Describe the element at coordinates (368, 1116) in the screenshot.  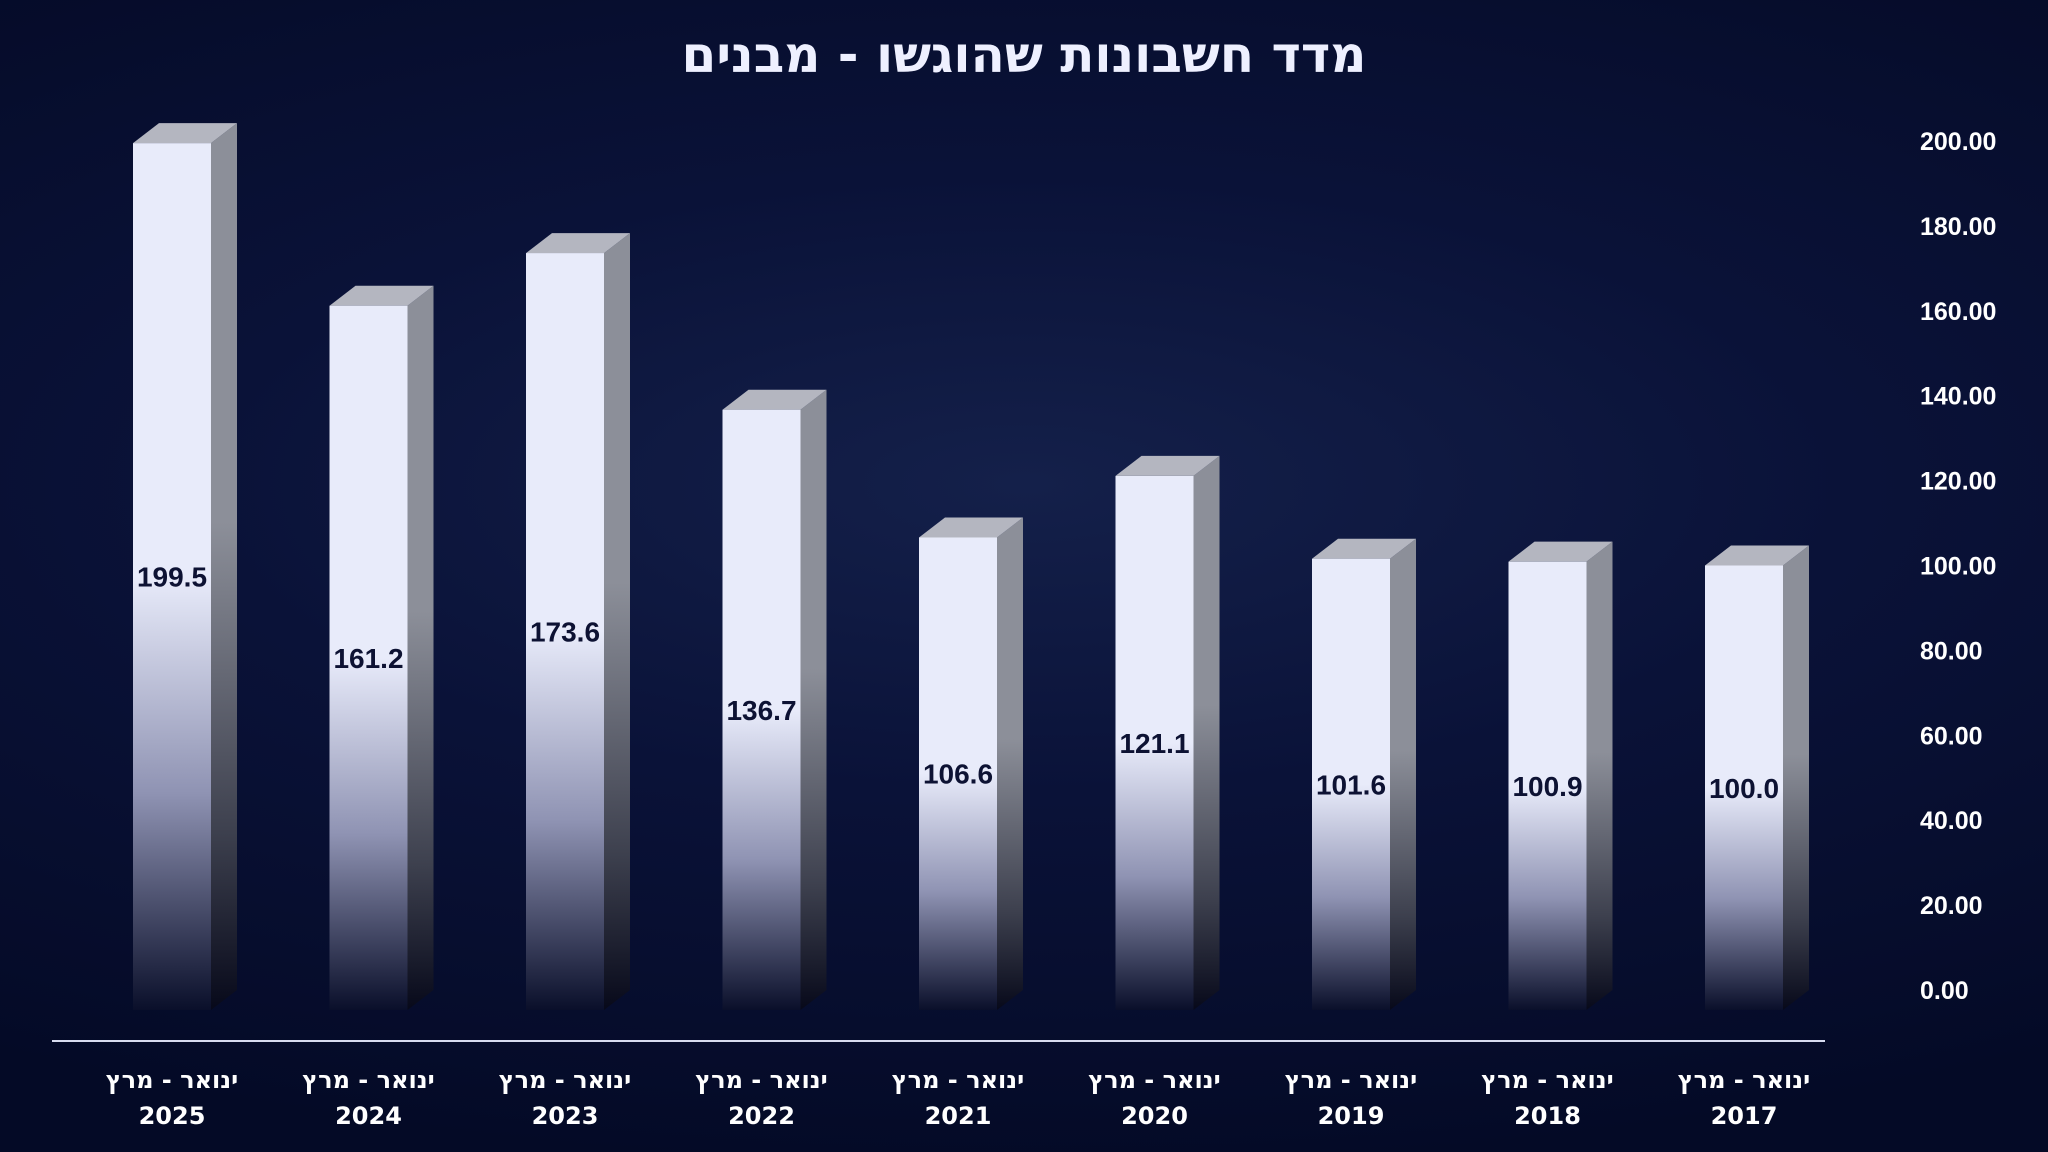
I see `x-tick-label: 2024` at that location.